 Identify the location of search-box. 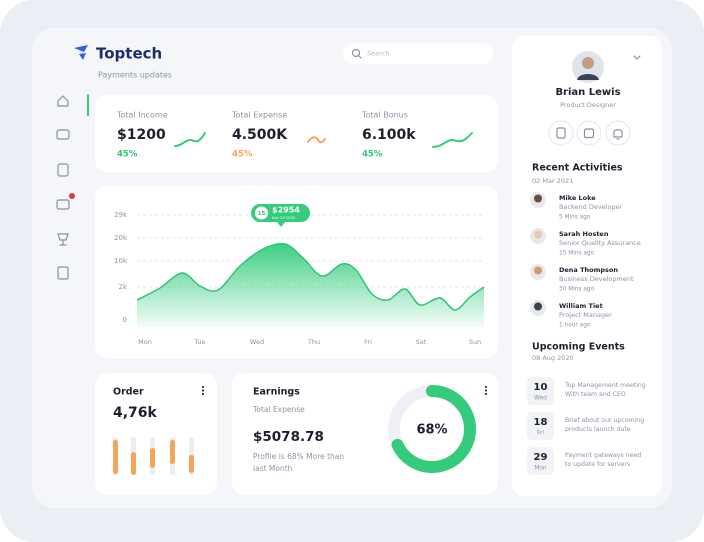
(418, 53).